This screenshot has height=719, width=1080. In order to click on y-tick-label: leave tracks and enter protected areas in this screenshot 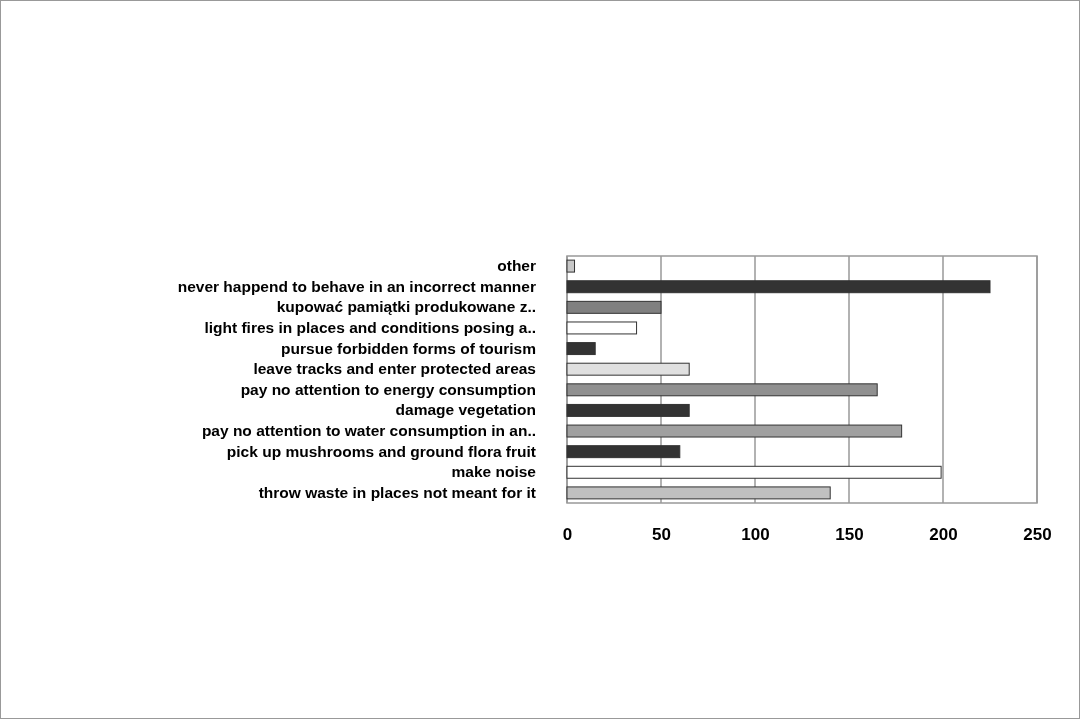, I will do `click(394, 369)`.